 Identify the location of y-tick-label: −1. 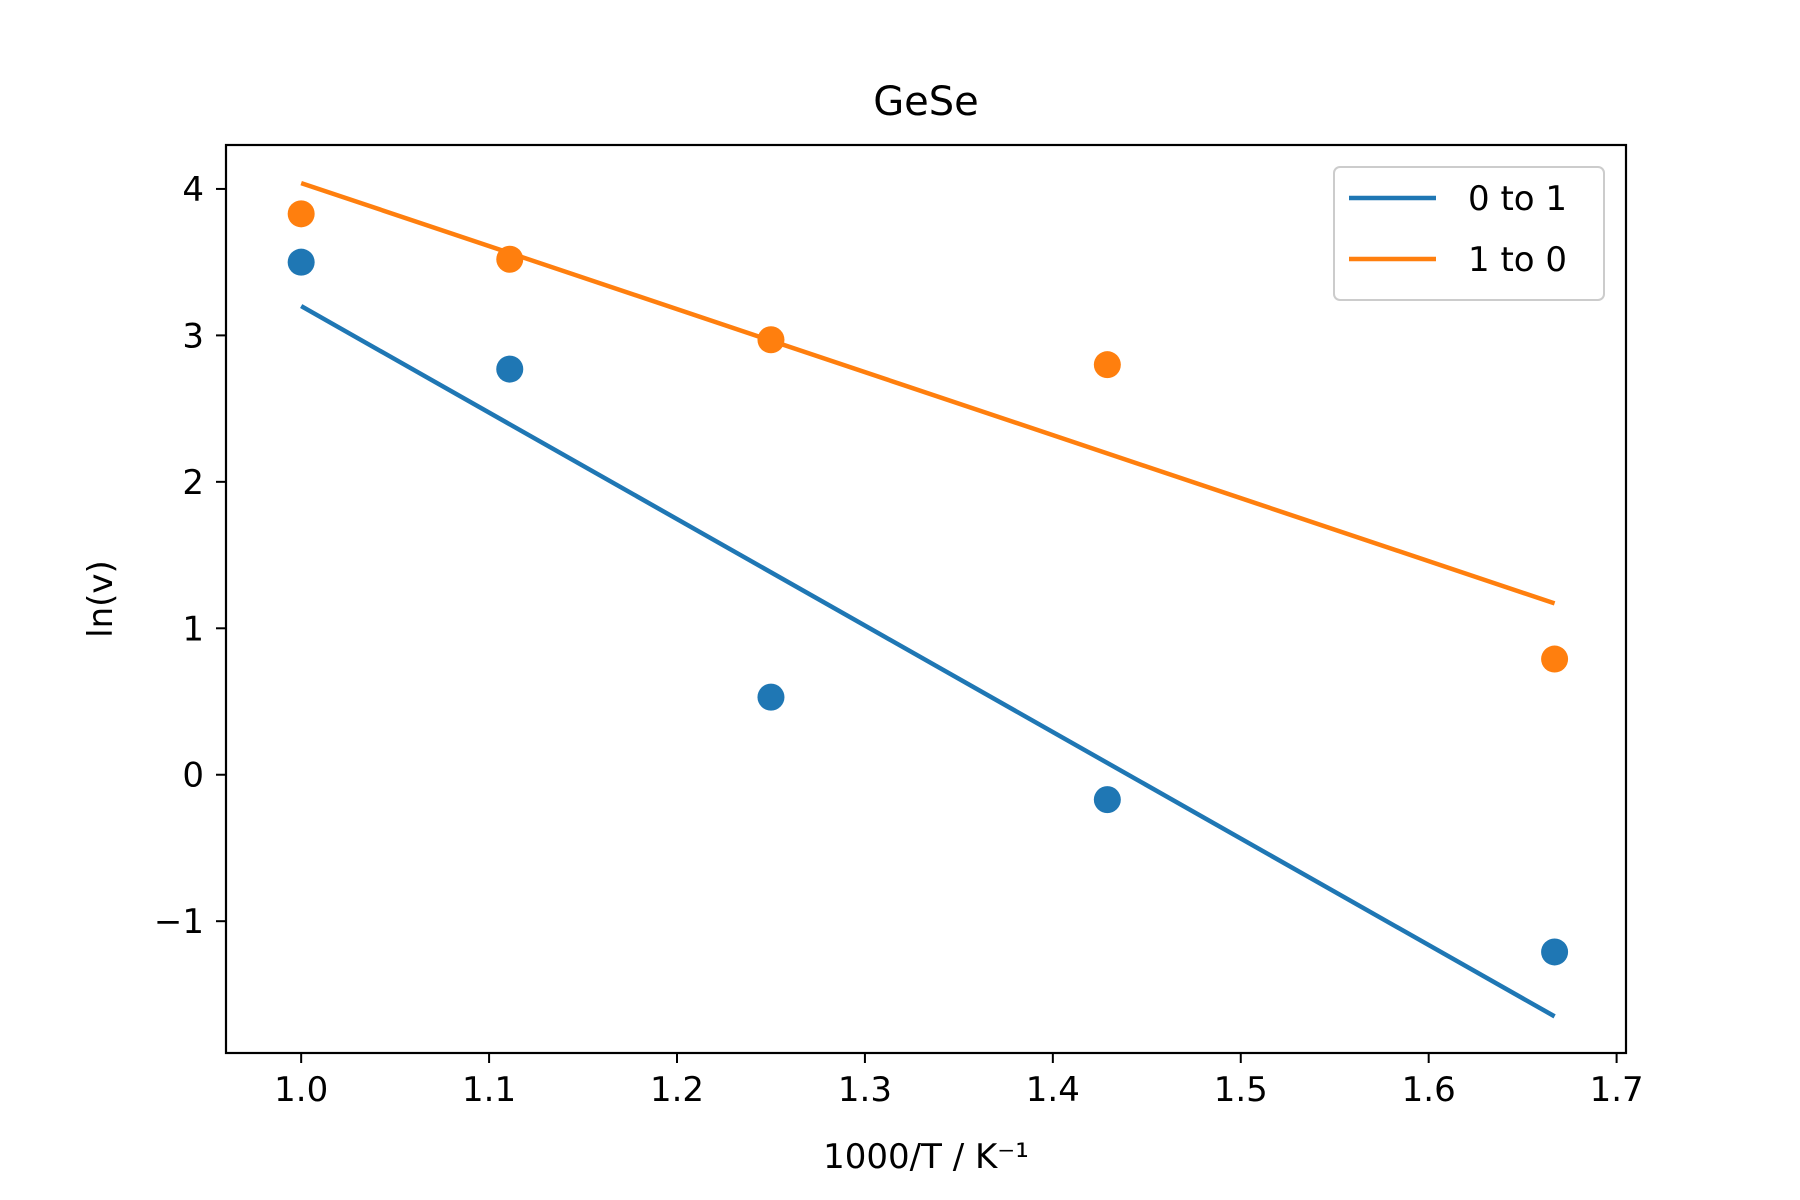
(179, 922).